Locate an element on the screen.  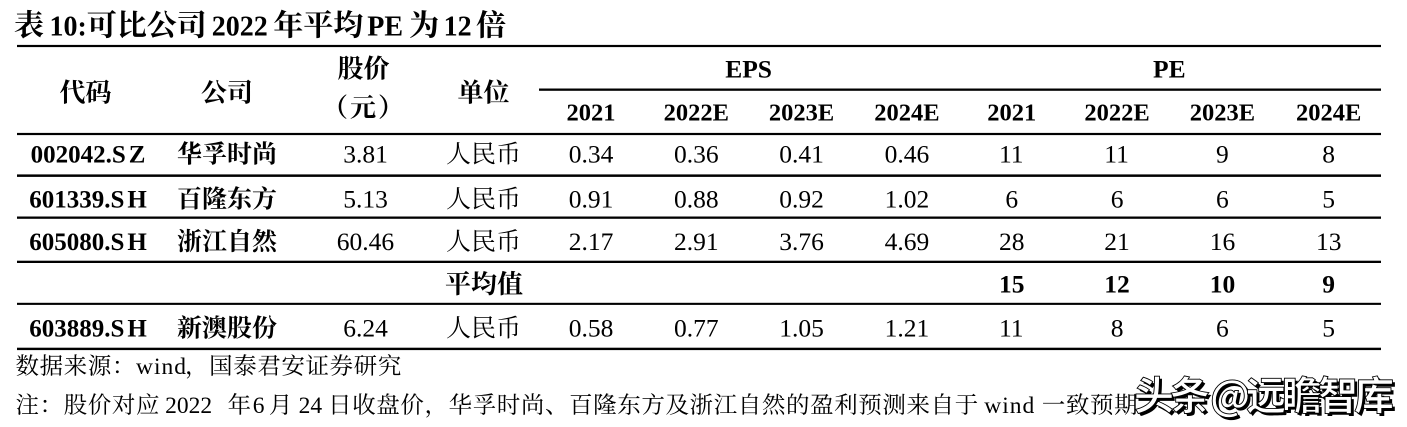
svg-text: 60.46 is located at coordinates (365, 241).